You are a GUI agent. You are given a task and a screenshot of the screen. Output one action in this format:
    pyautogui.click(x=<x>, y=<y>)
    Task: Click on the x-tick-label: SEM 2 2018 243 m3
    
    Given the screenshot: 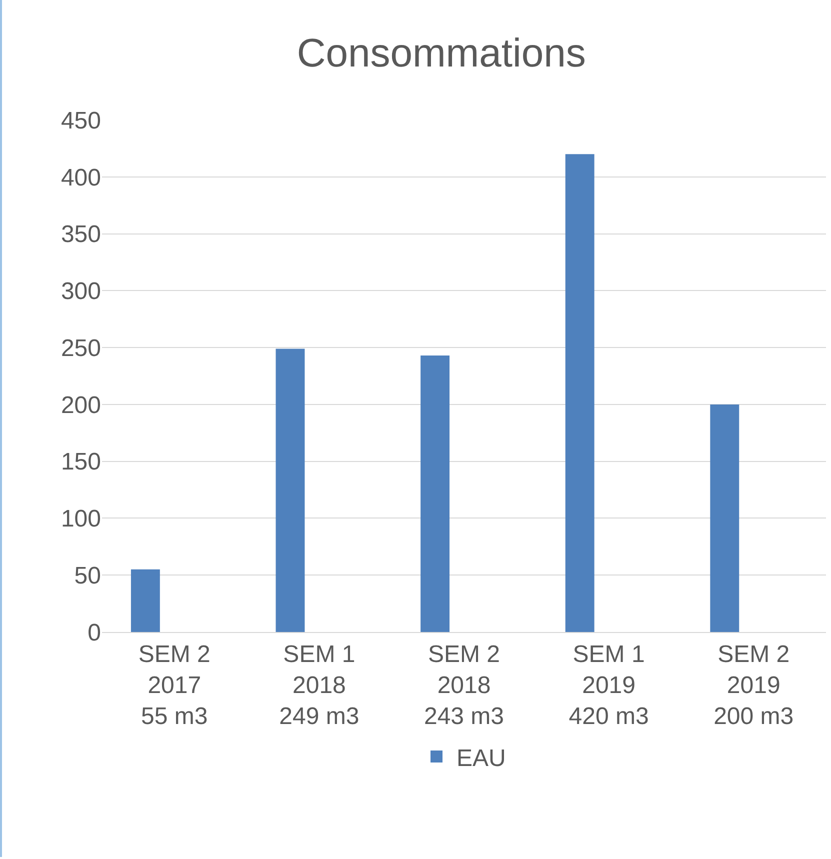 What is the action you would take?
    pyautogui.click(x=464, y=685)
    